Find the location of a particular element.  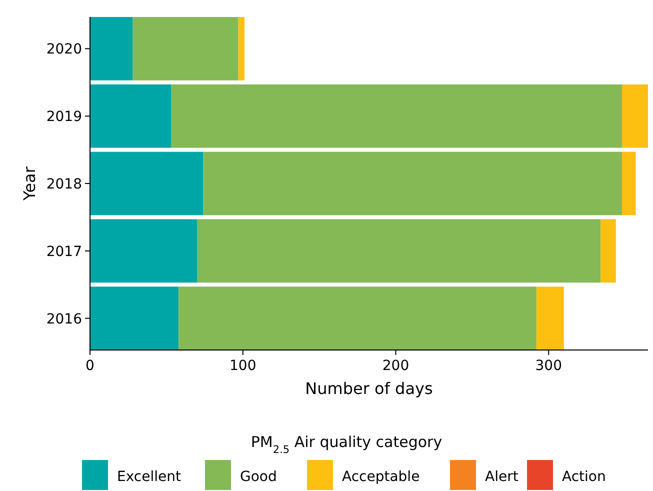

x-axis-title: Number of days is located at coordinates (369, 388).